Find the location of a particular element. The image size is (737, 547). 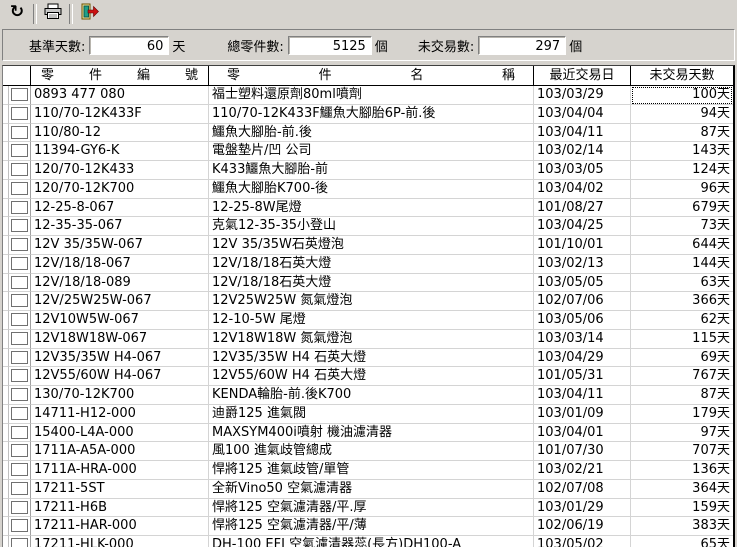

cell-last-date: 103/05/02 is located at coordinates (582, 541).